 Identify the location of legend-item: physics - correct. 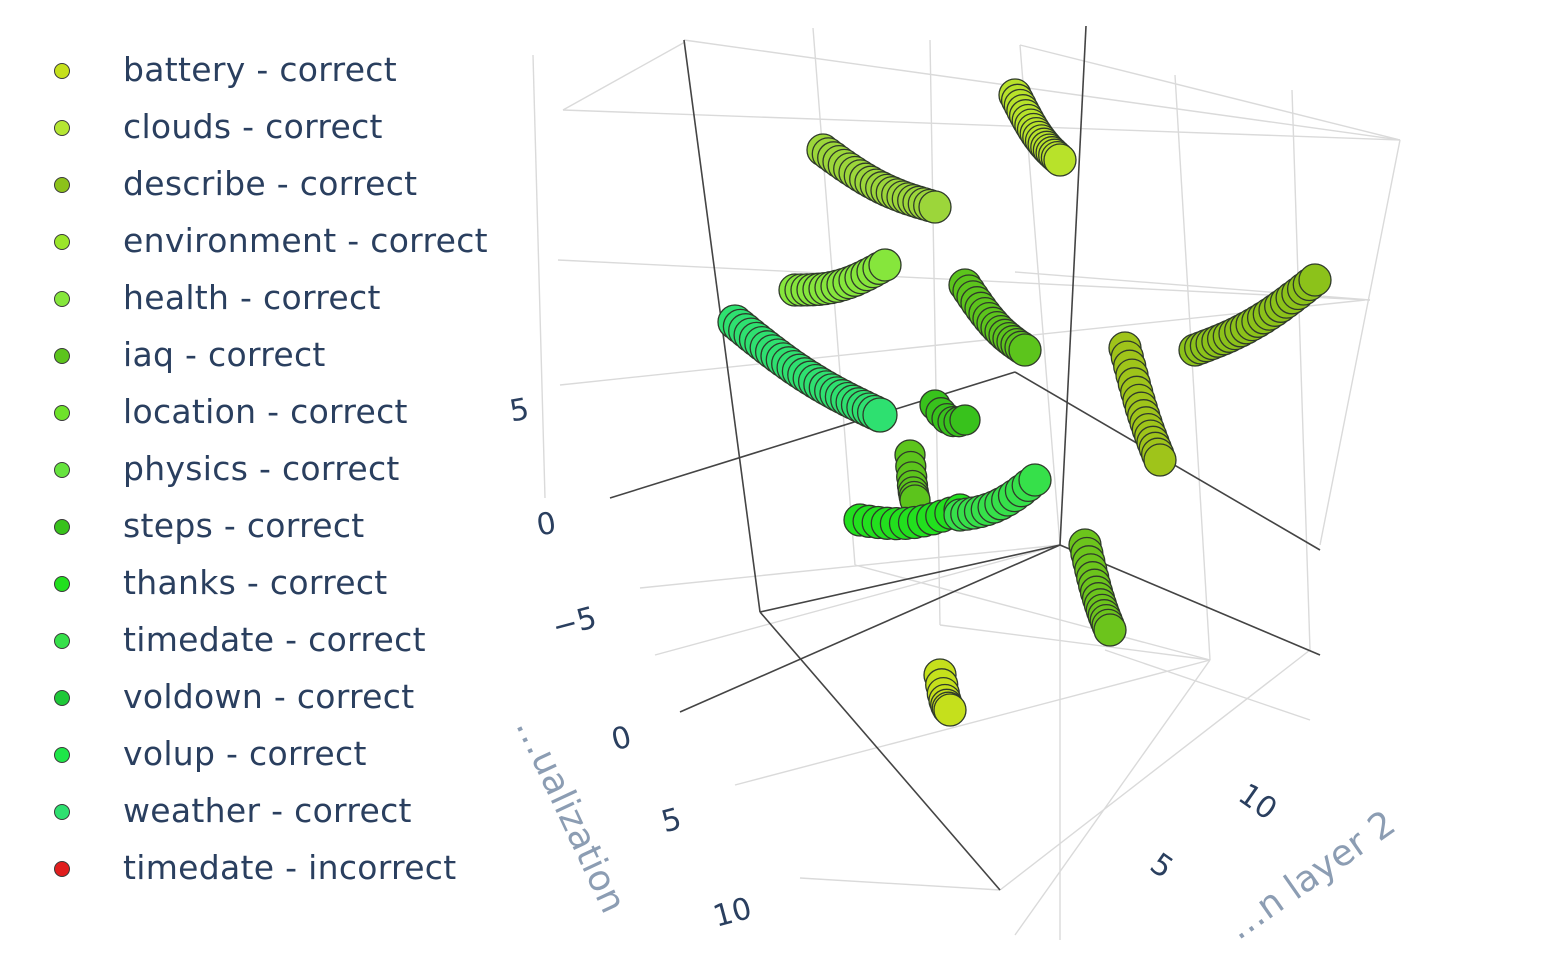
(255, 469).